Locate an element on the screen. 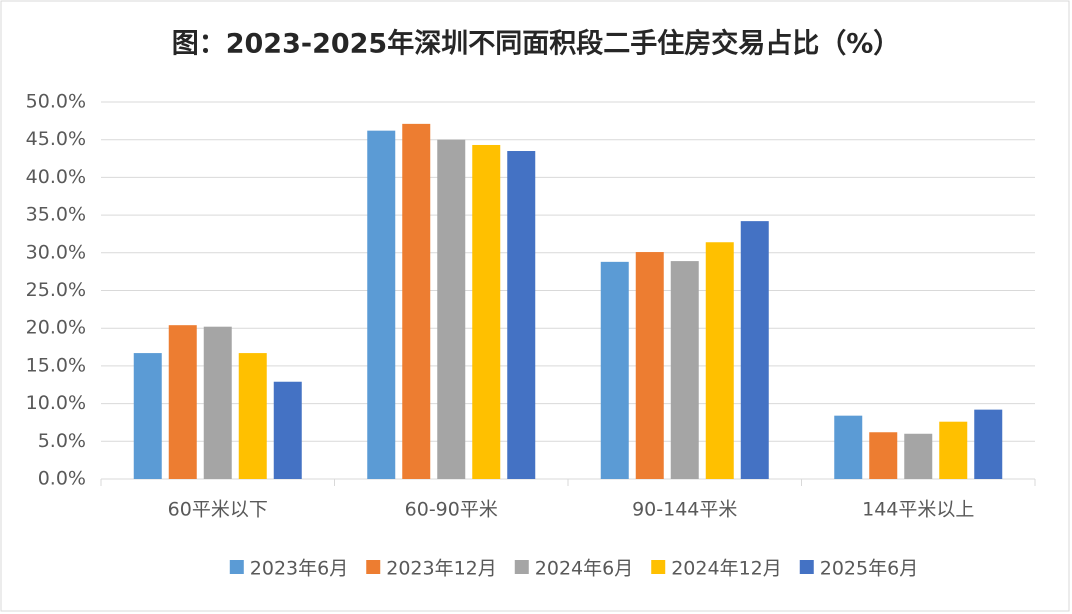  y-tick-label: 20.0% is located at coordinates (56, 328).